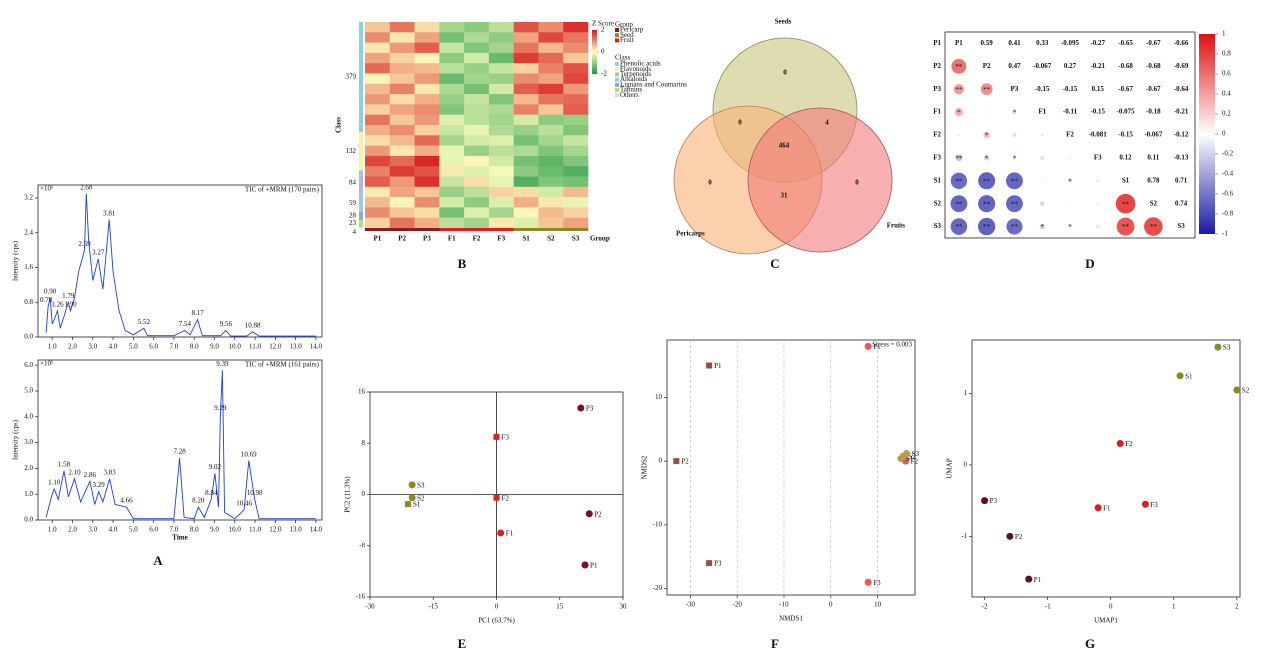 The image size is (1269, 670). What do you see at coordinates (1228, 154) in the screenshot?
I see `colorbar-label: -0.2` at bounding box center [1228, 154].